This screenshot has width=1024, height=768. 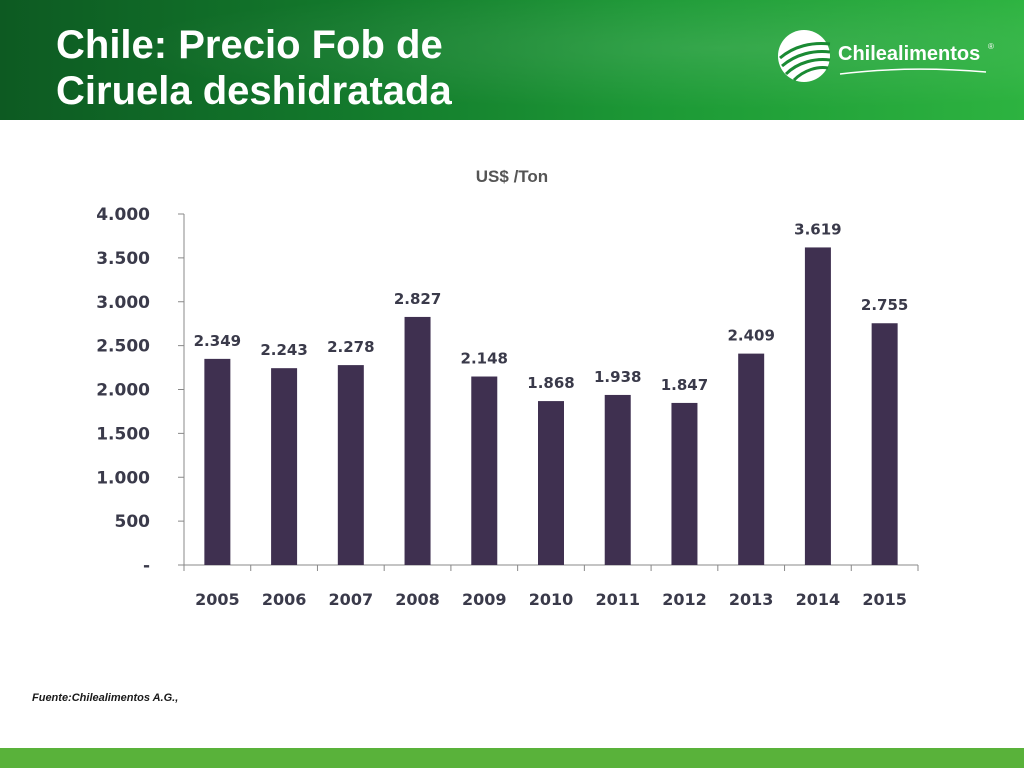 What do you see at coordinates (123, 478) in the screenshot?
I see `y-tick-label: 1.000` at bounding box center [123, 478].